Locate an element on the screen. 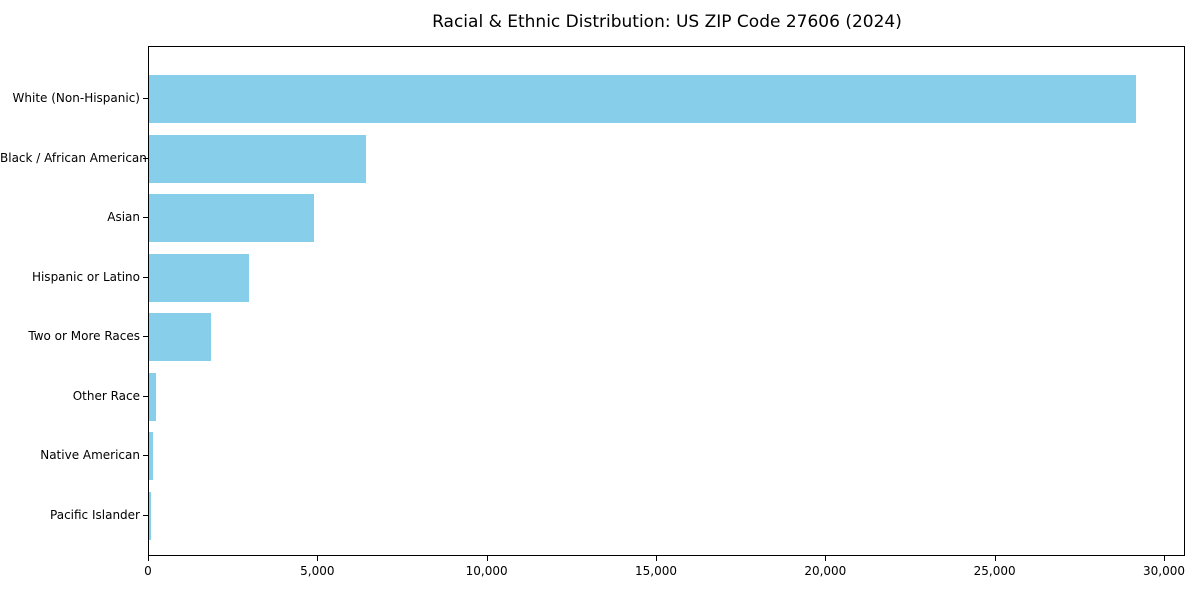 This screenshot has width=1200, height=600. x-tick-label-10-000: 10,000 is located at coordinates (486, 571).